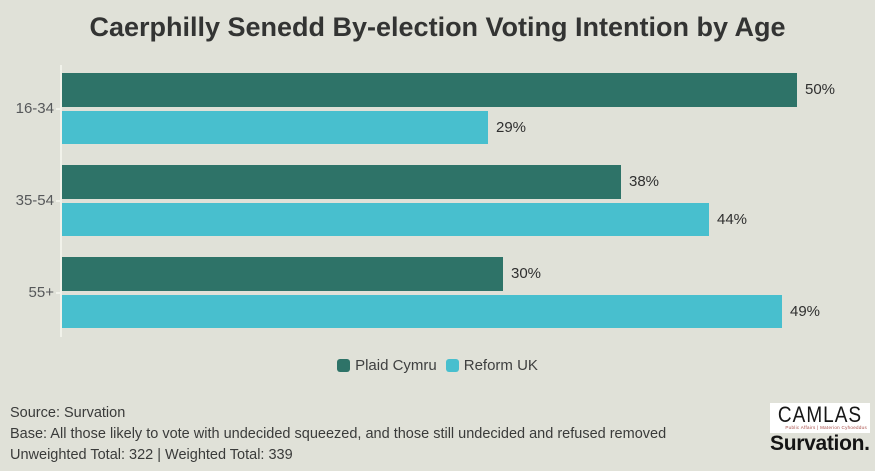  What do you see at coordinates (500, 365) in the screenshot?
I see `legend-label-reform-uk: Reform UK` at bounding box center [500, 365].